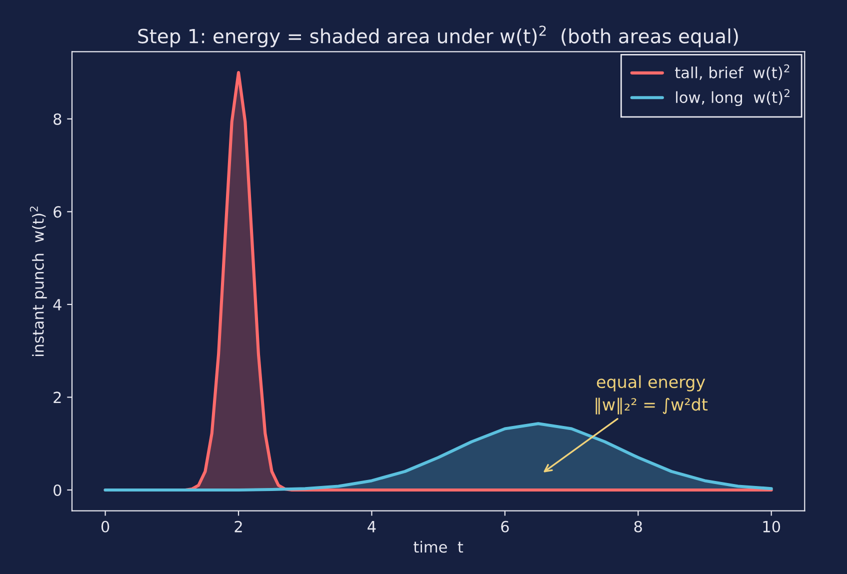 The height and width of the screenshot is (574, 847). What do you see at coordinates (438, 37) in the screenshot?
I see `chart-title: Step 1: energy = shaded area under w(t)$^{2}$ (both areas equal)` at bounding box center [438, 37].